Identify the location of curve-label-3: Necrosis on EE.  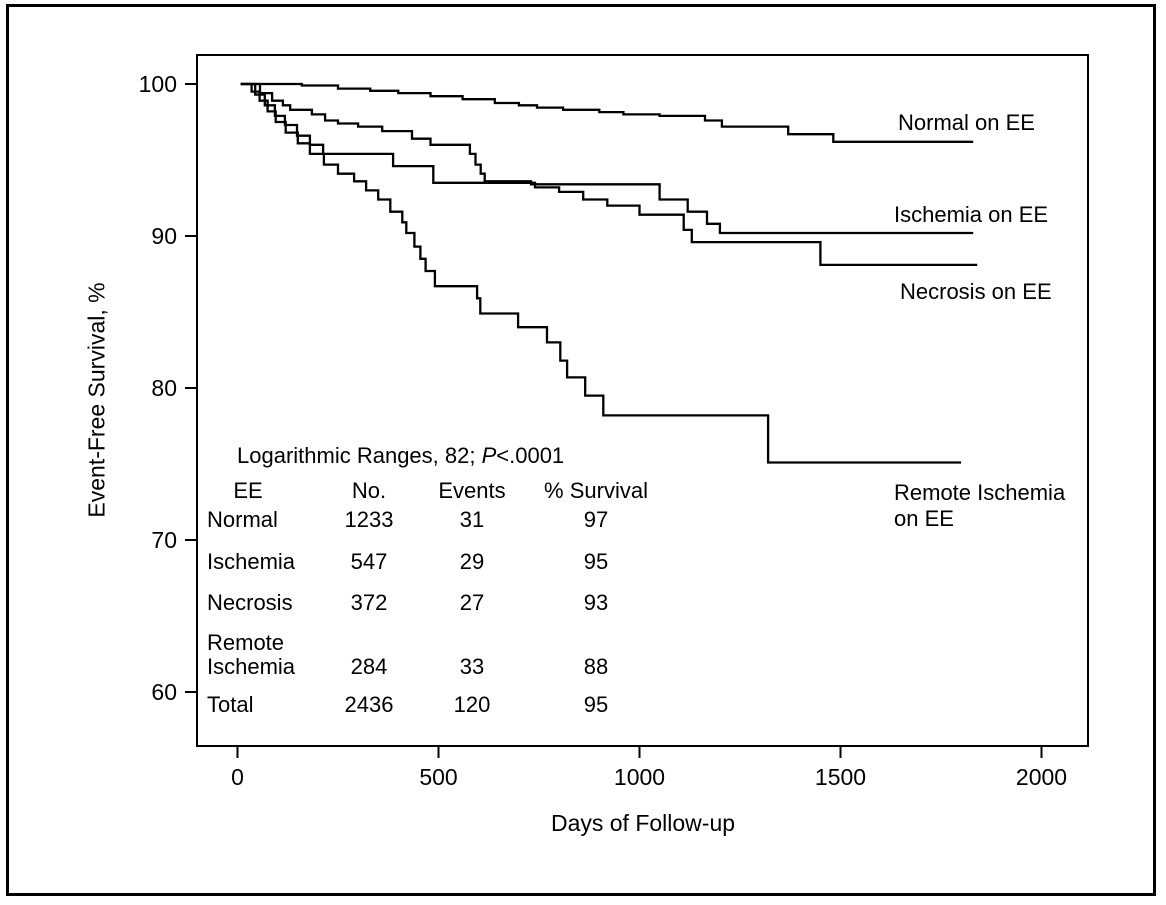
(976, 292).